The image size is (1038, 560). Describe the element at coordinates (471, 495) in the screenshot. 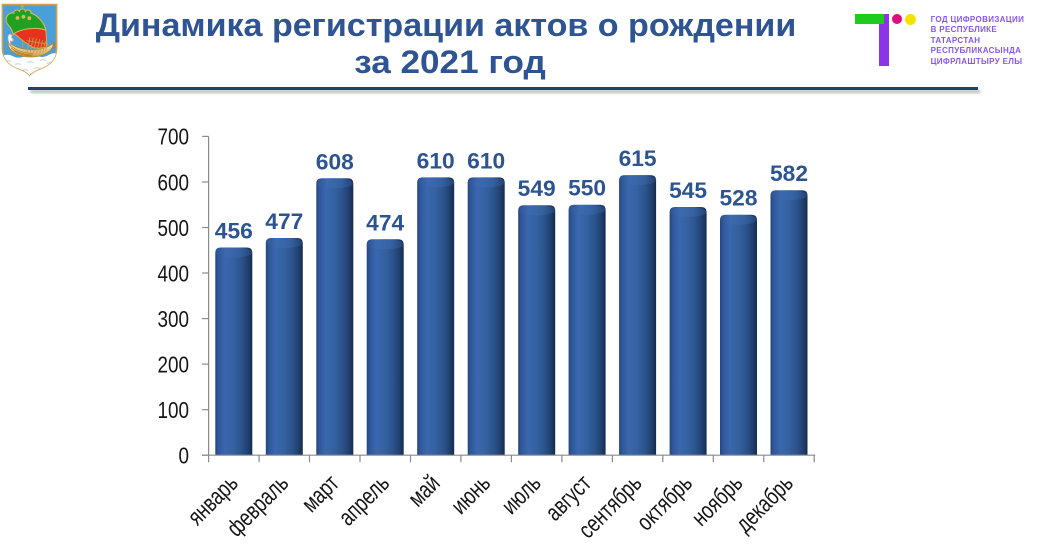

I see `svg-text: июнь` at that location.